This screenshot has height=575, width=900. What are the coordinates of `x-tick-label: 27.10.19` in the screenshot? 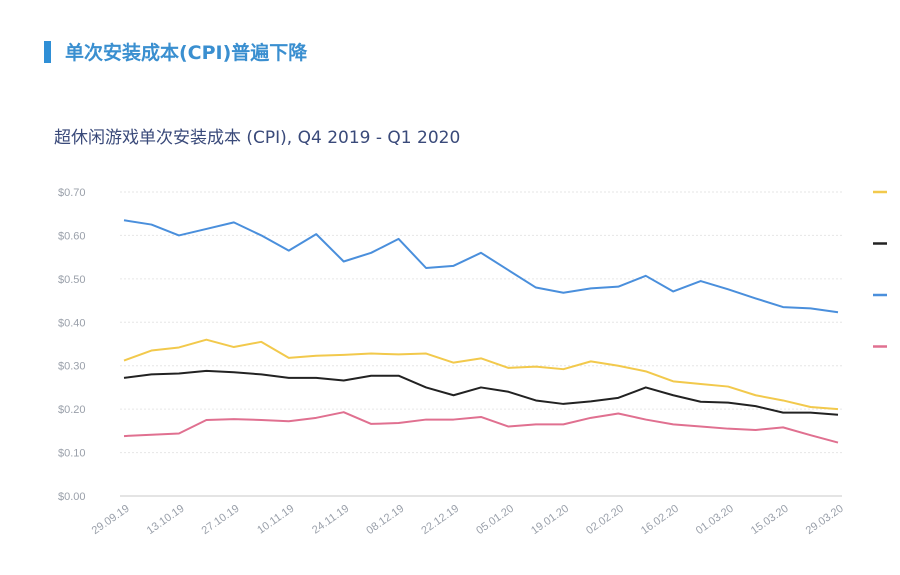 It's located at (221, 520).